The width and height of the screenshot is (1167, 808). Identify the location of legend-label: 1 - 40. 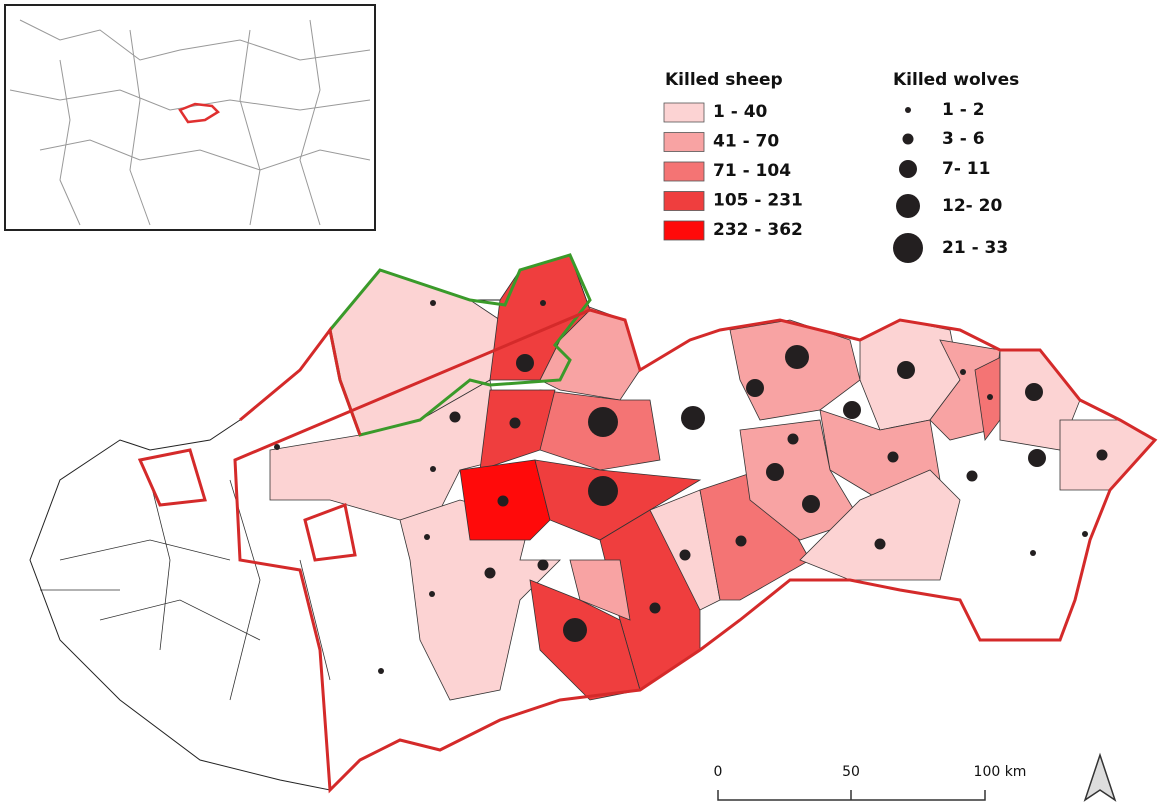
(740, 112).